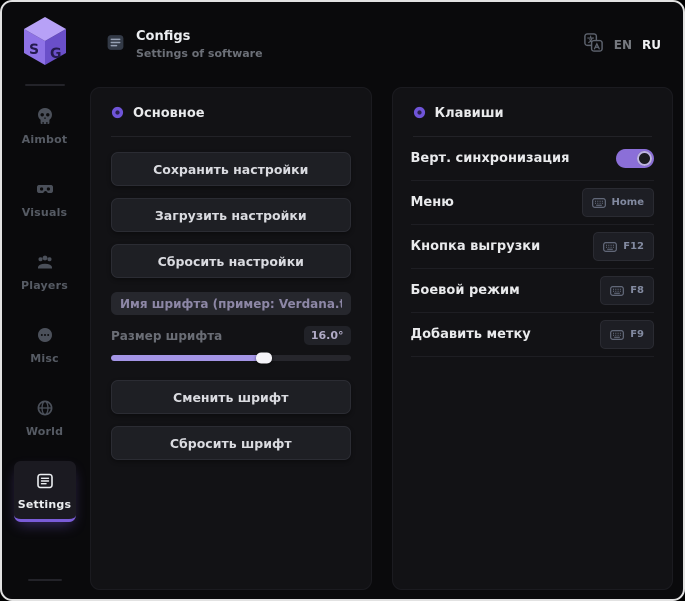  Describe the element at coordinates (635, 158) in the screenshot. I see `vsync-toggle` at that location.